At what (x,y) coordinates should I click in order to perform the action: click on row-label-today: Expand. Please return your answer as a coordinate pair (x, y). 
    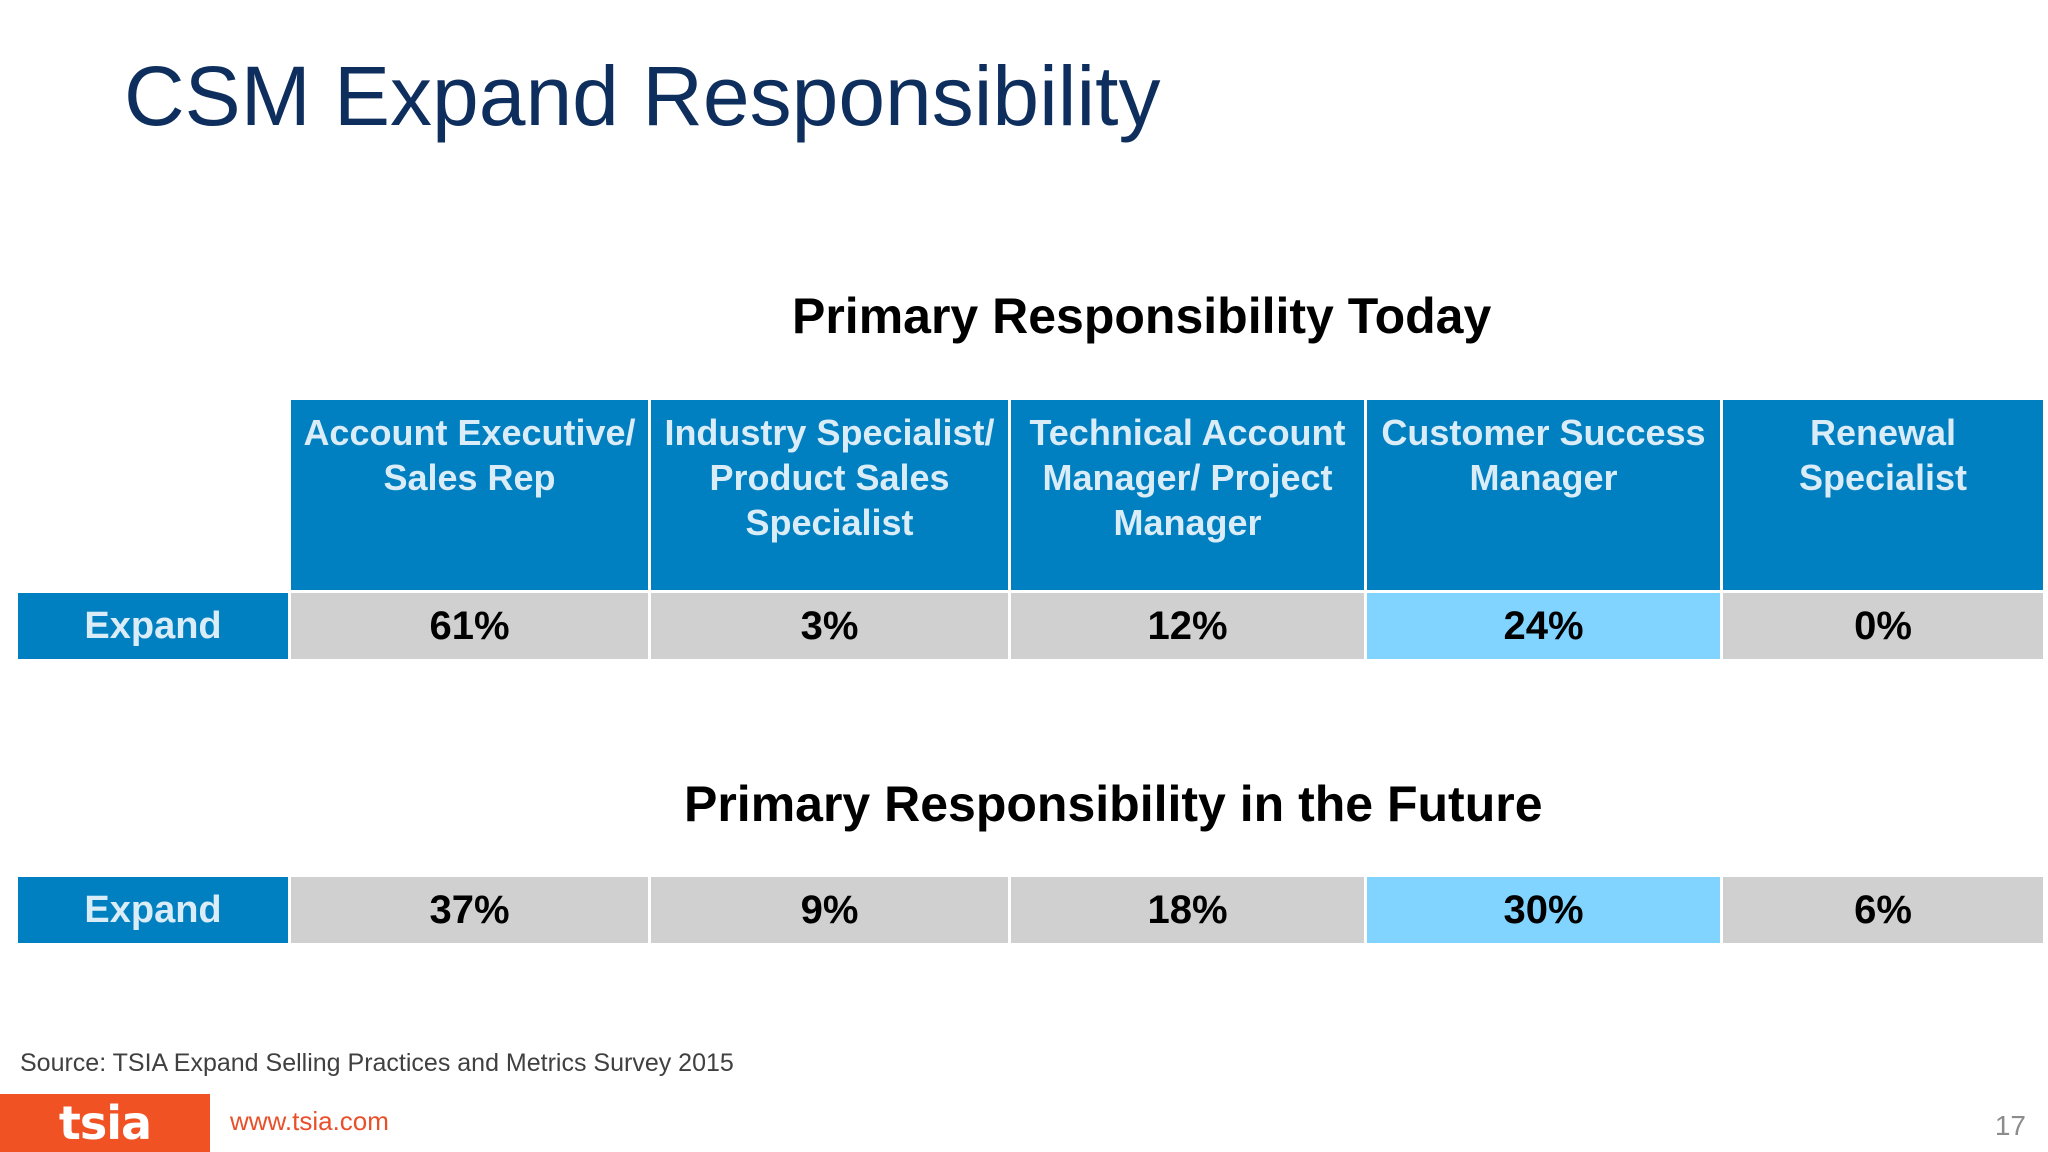
    Looking at the image, I should click on (153, 626).